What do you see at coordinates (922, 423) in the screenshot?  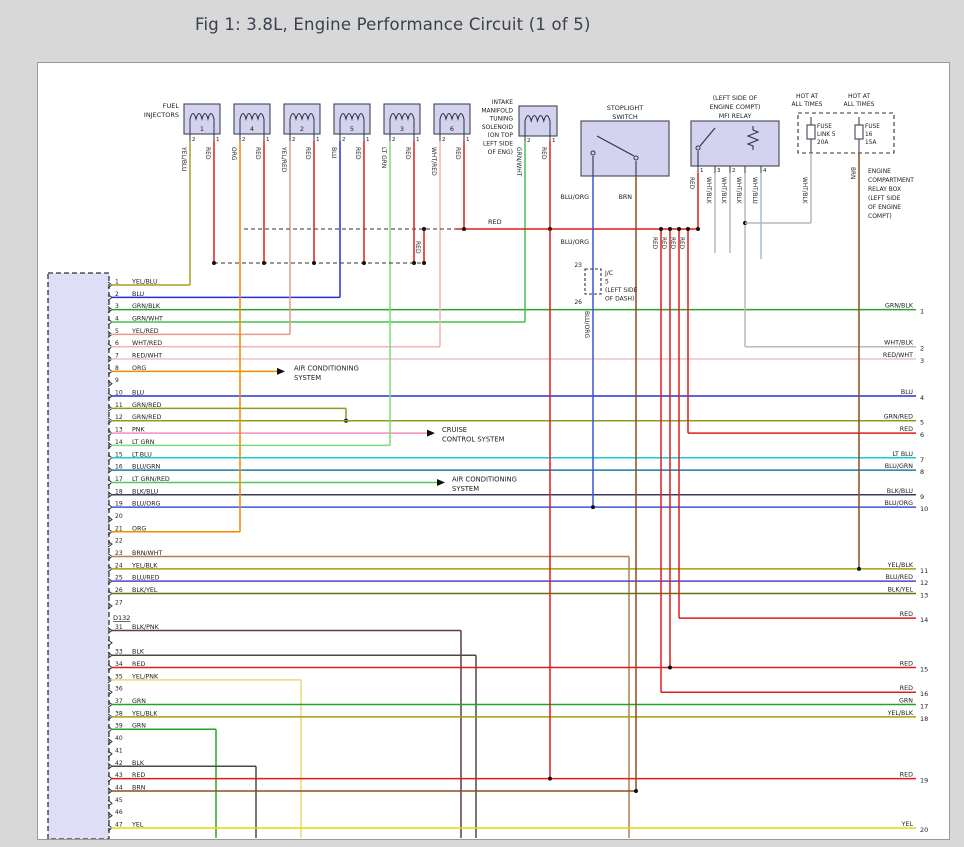 I see `edge-pin-number: 5` at bounding box center [922, 423].